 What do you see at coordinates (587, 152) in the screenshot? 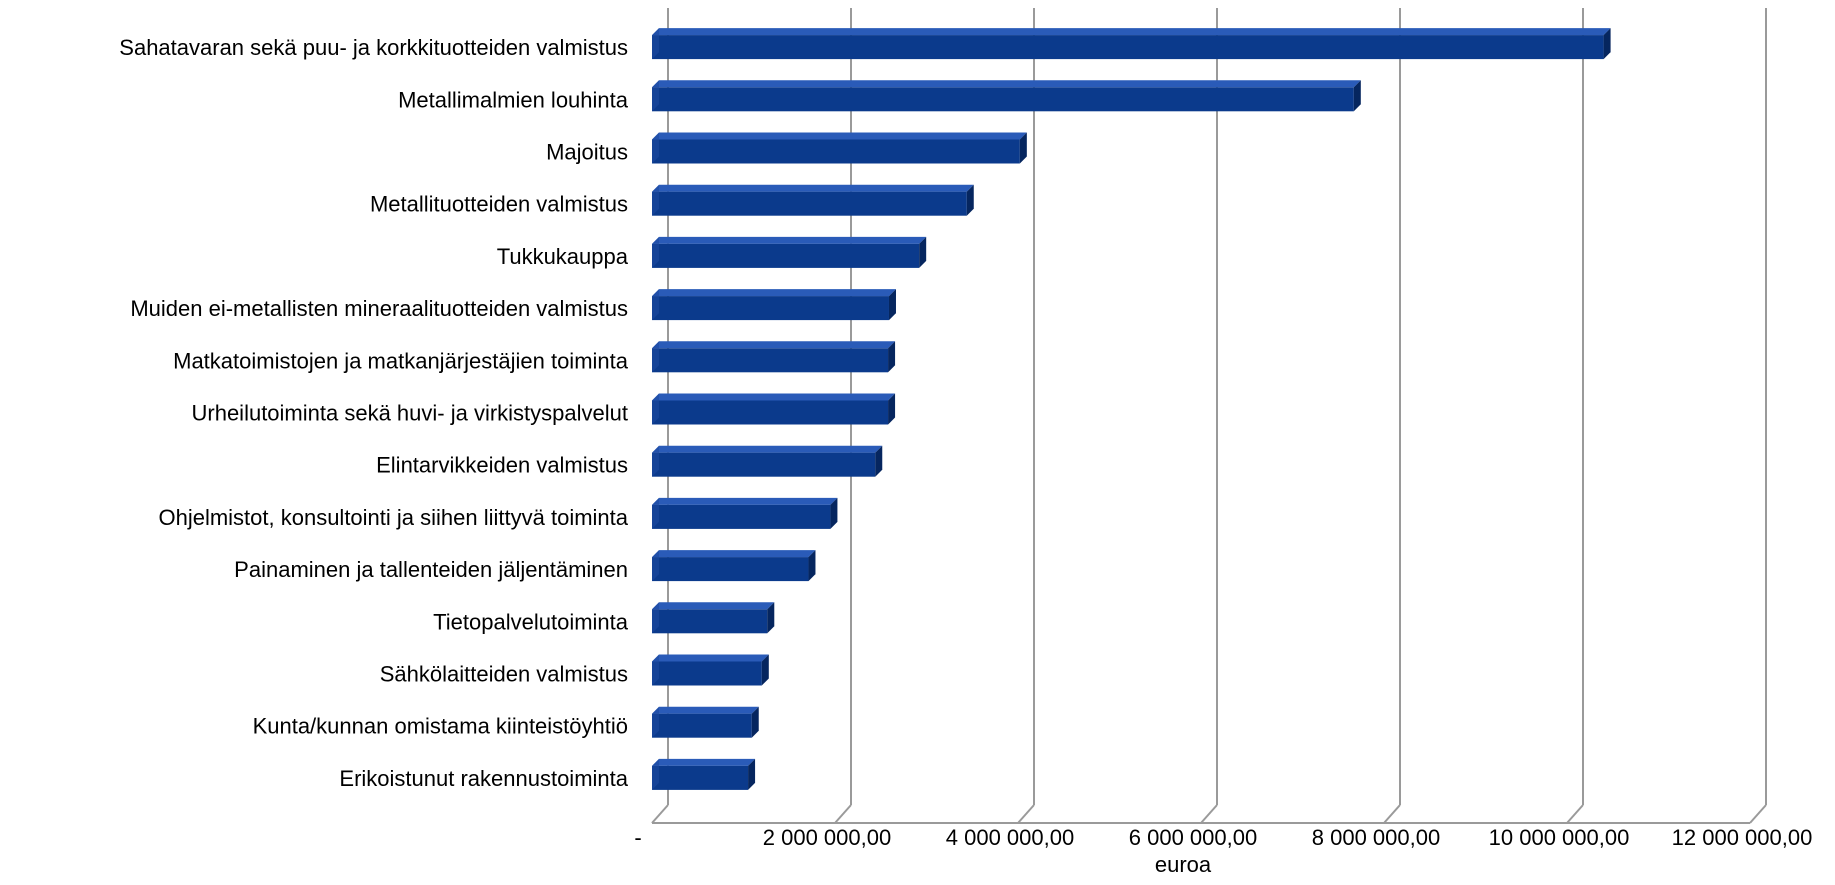
I see `category-label: Majoitus` at bounding box center [587, 152].